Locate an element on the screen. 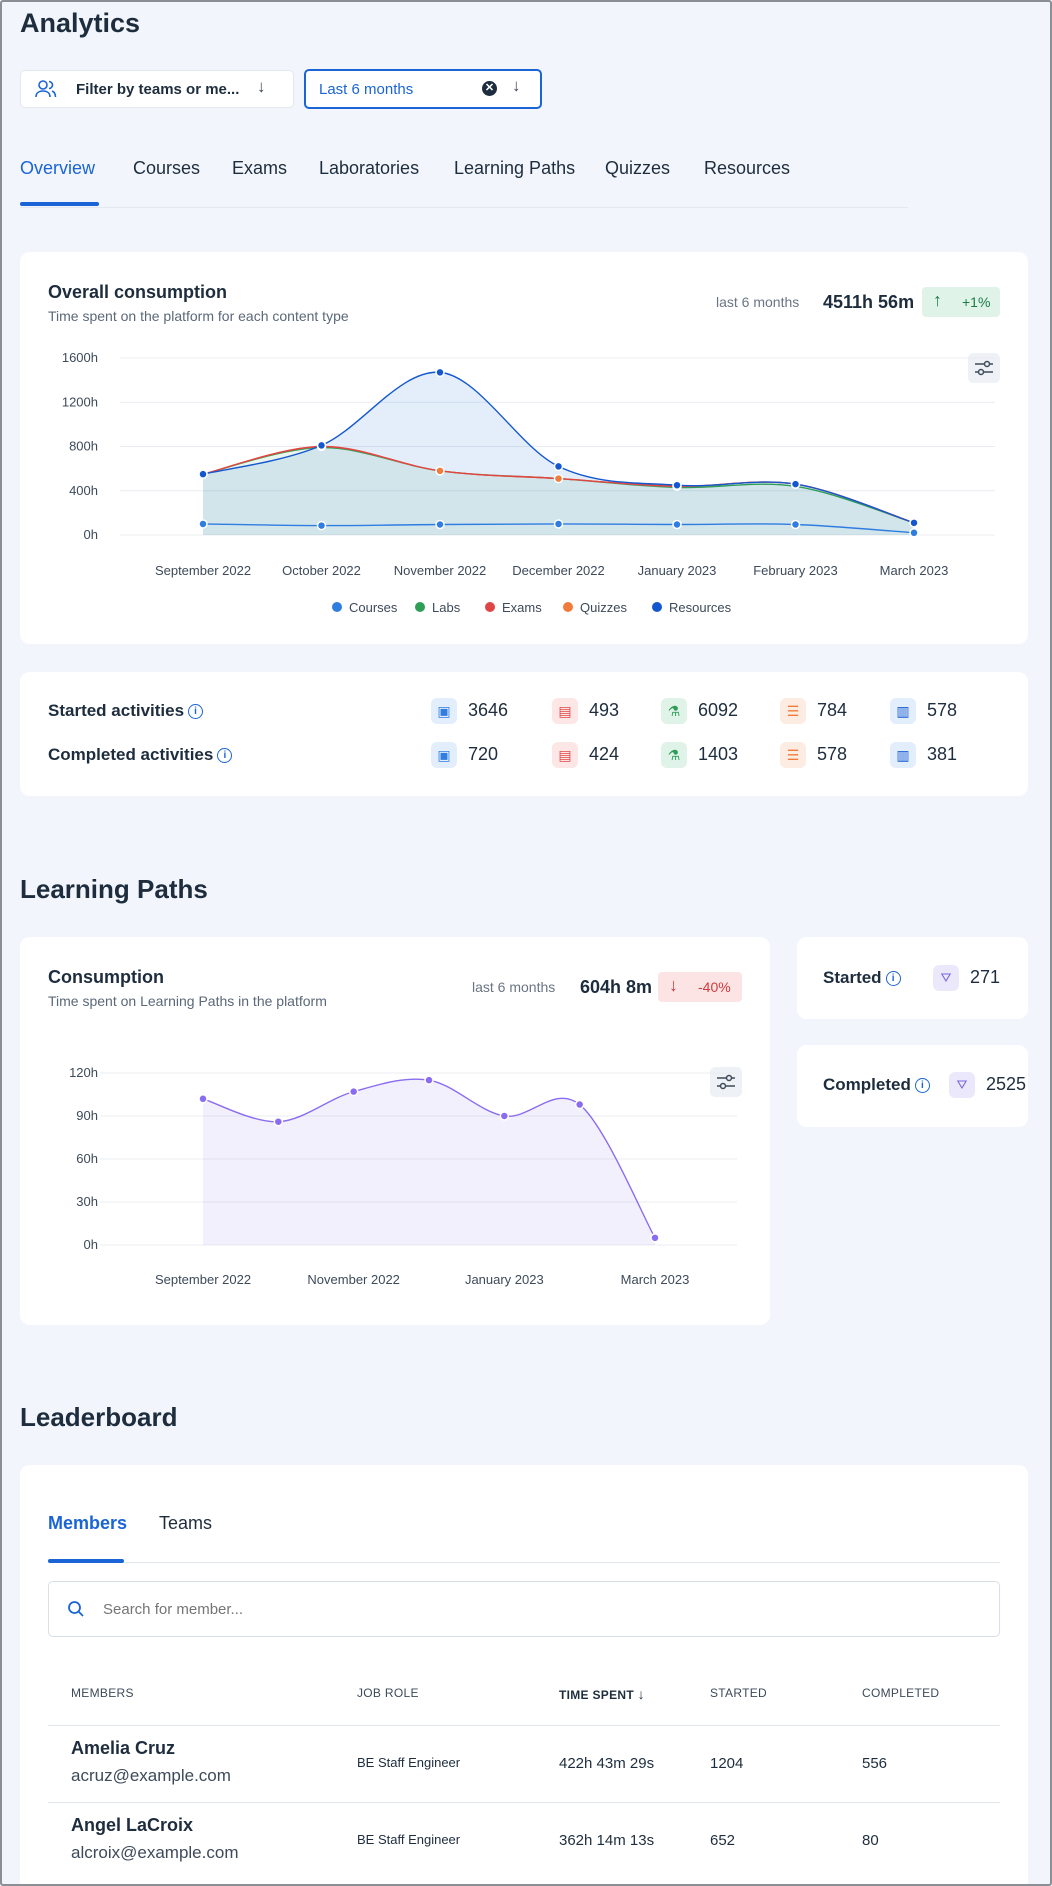 The width and height of the screenshot is (1052, 1886). legend-label: Resources is located at coordinates (700, 607).